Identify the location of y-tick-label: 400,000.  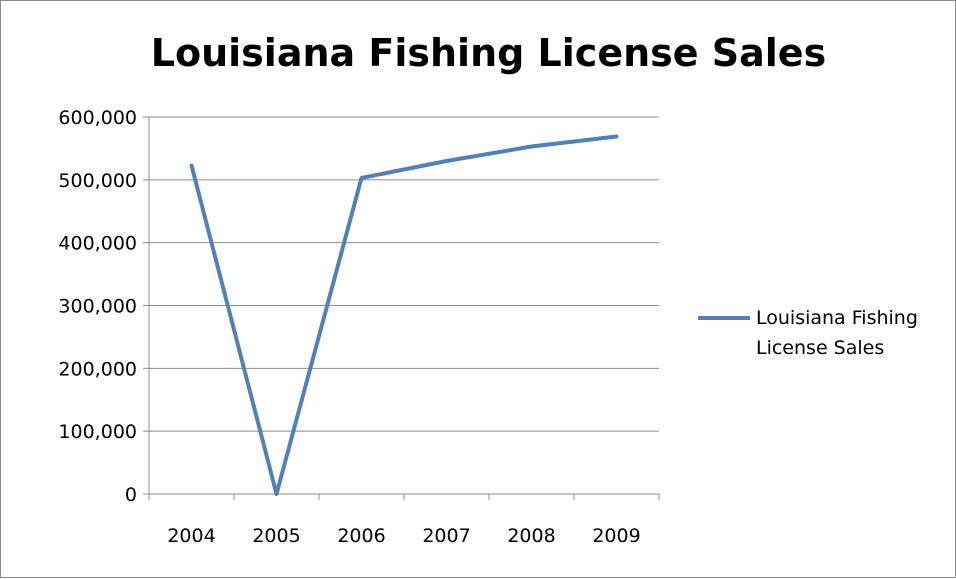
(97, 244).